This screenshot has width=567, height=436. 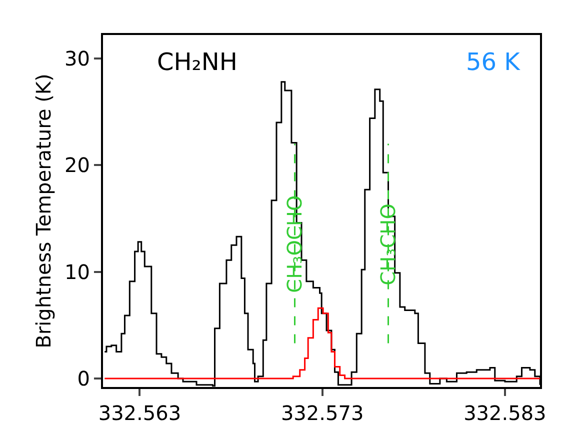 What do you see at coordinates (494, 62) in the screenshot?
I see `annotation: 56 K` at bounding box center [494, 62].